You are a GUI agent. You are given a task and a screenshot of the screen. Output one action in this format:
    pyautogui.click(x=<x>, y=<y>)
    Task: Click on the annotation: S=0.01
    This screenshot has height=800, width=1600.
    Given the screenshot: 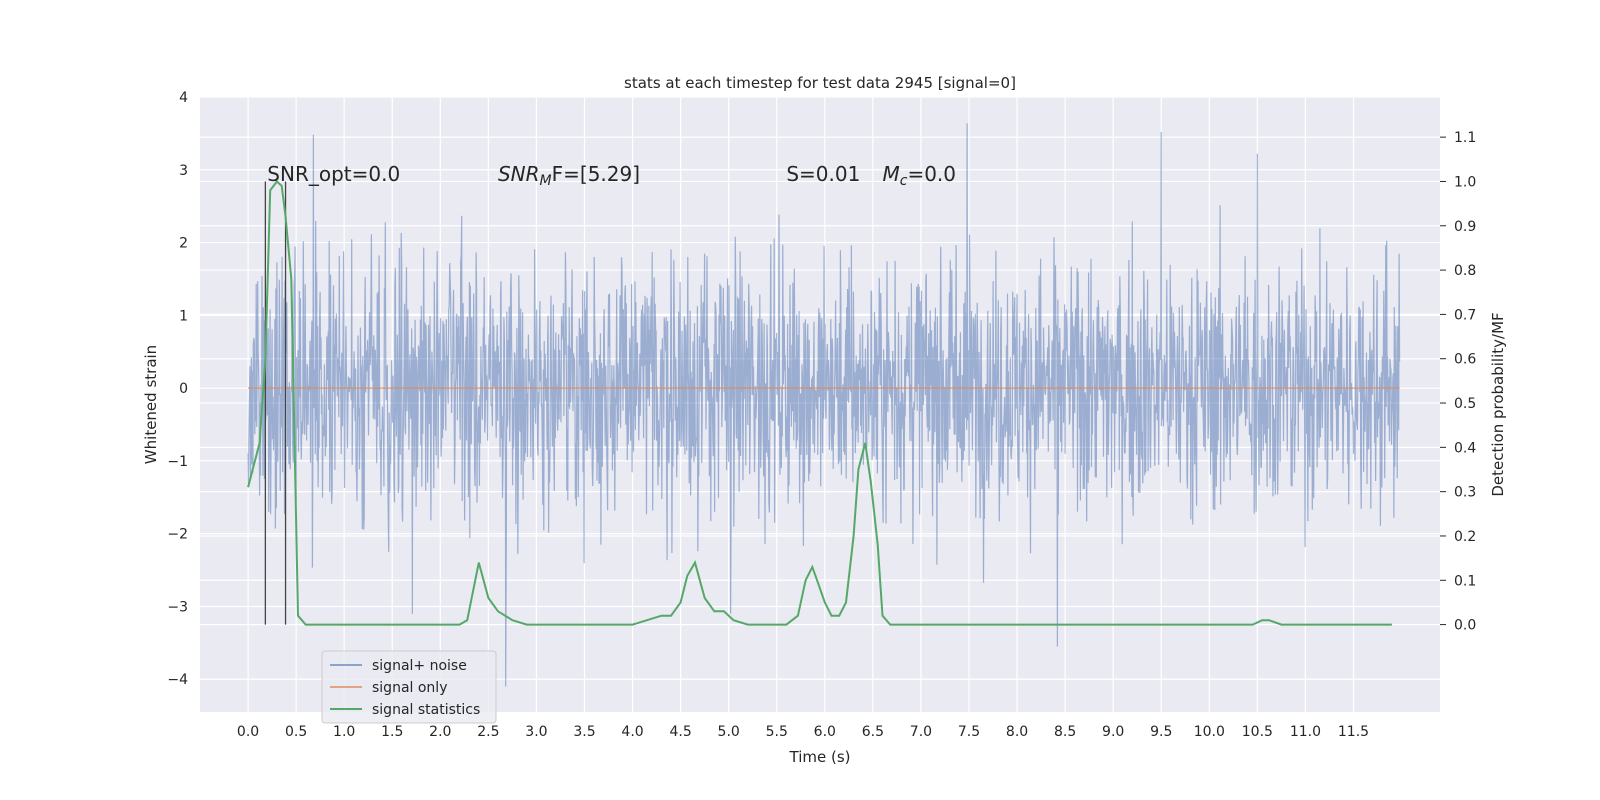 What is the action you would take?
    pyautogui.click(x=823, y=174)
    